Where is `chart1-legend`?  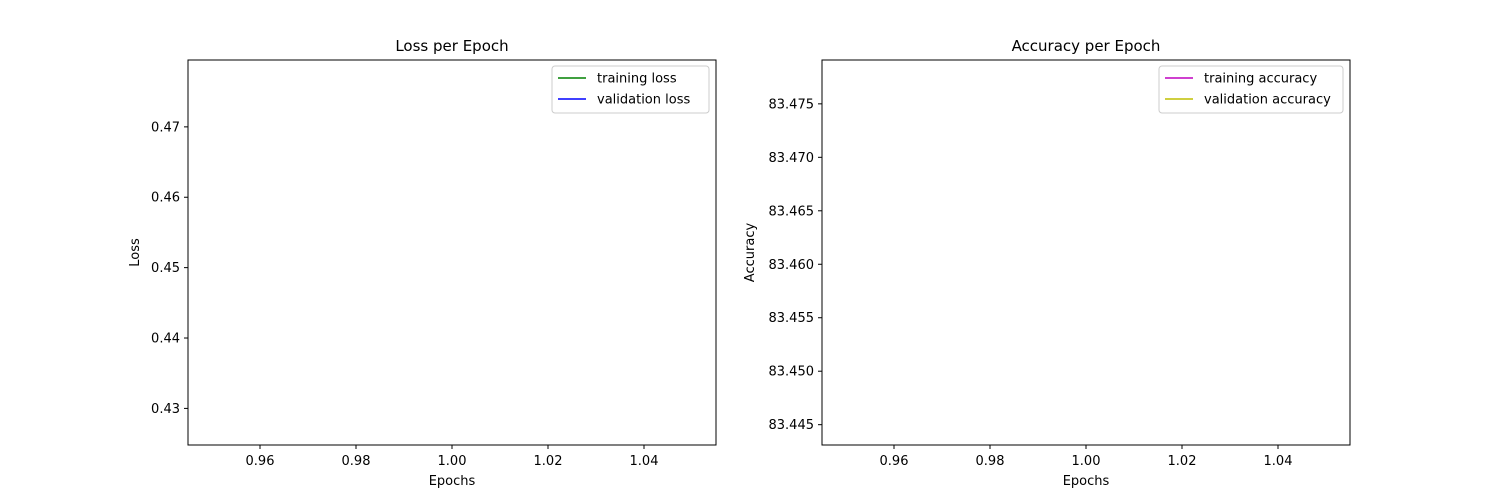
chart1-legend is located at coordinates (630, 89).